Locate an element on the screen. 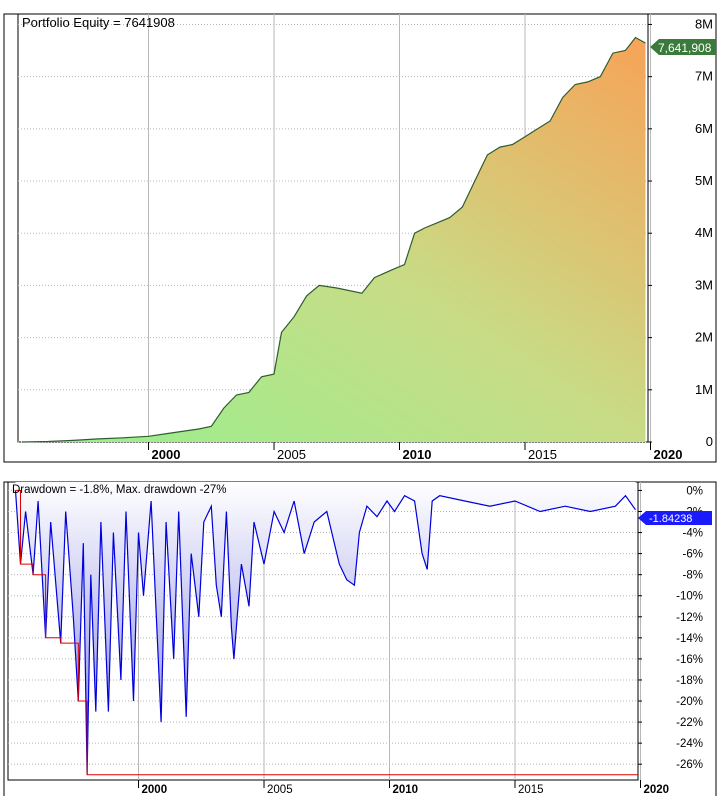 This screenshot has width=726, height=796. y-tick-label: -20% is located at coordinates (689, 702).